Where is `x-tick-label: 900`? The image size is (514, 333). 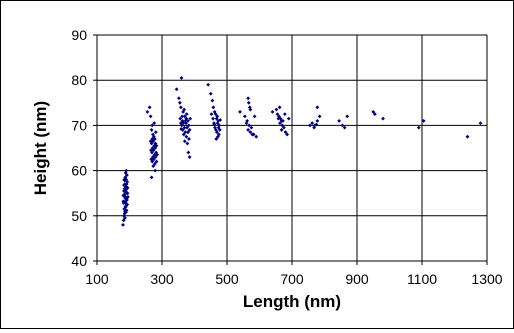 x-tick-label: 900 is located at coordinates (357, 279).